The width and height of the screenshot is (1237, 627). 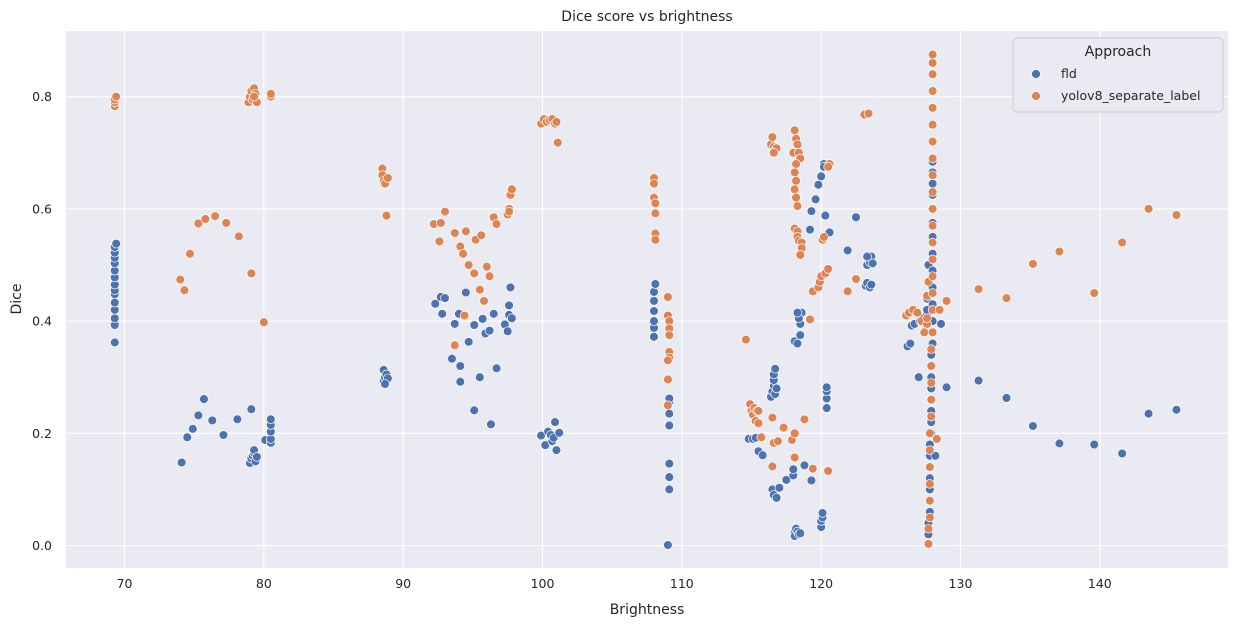 What do you see at coordinates (42, 545) in the screenshot?
I see `y-tick-label: 0.0` at bounding box center [42, 545].